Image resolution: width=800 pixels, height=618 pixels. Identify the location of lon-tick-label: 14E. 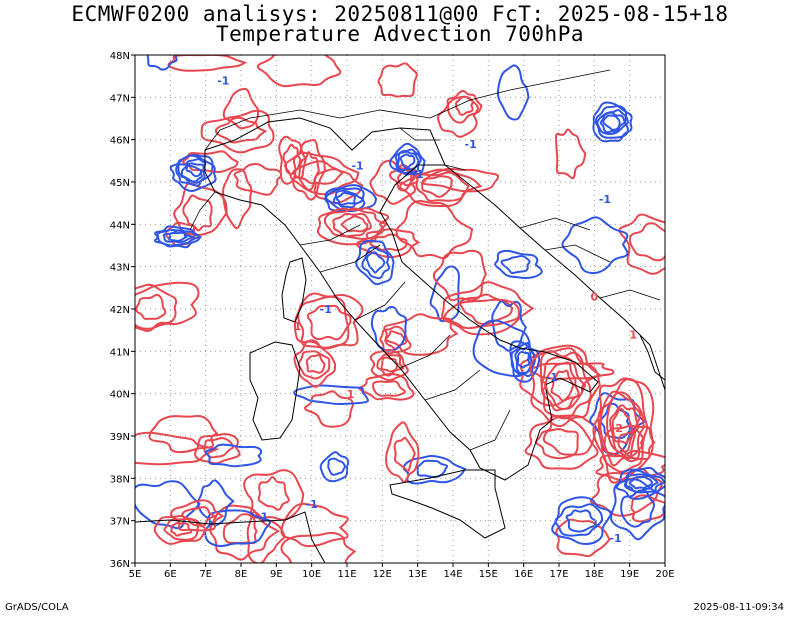
(452, 574).